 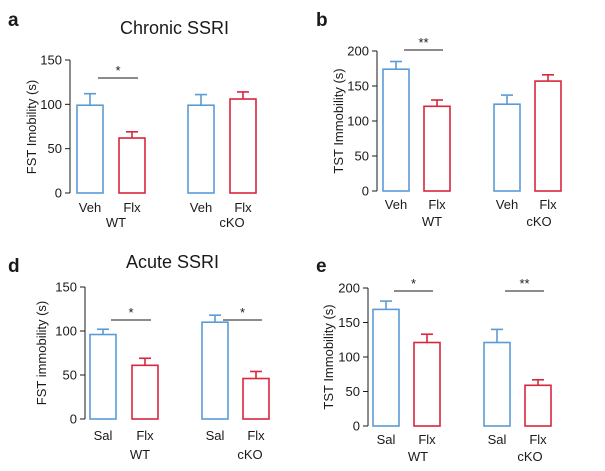 I want to click on bar-group1-veh, so click(x=201, y=149).